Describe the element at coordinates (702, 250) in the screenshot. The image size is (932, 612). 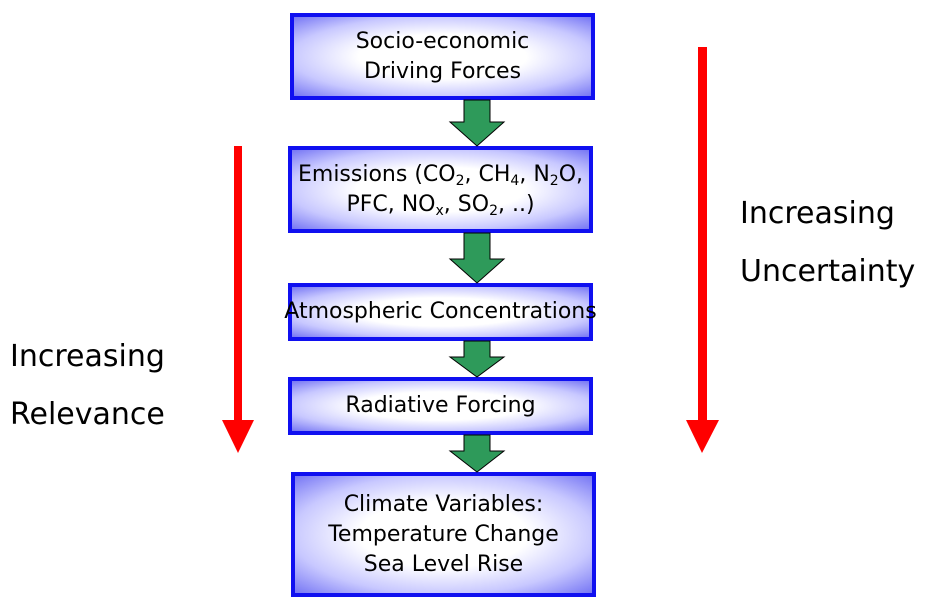
I see `uncertainty-arrow-icon` at that location.